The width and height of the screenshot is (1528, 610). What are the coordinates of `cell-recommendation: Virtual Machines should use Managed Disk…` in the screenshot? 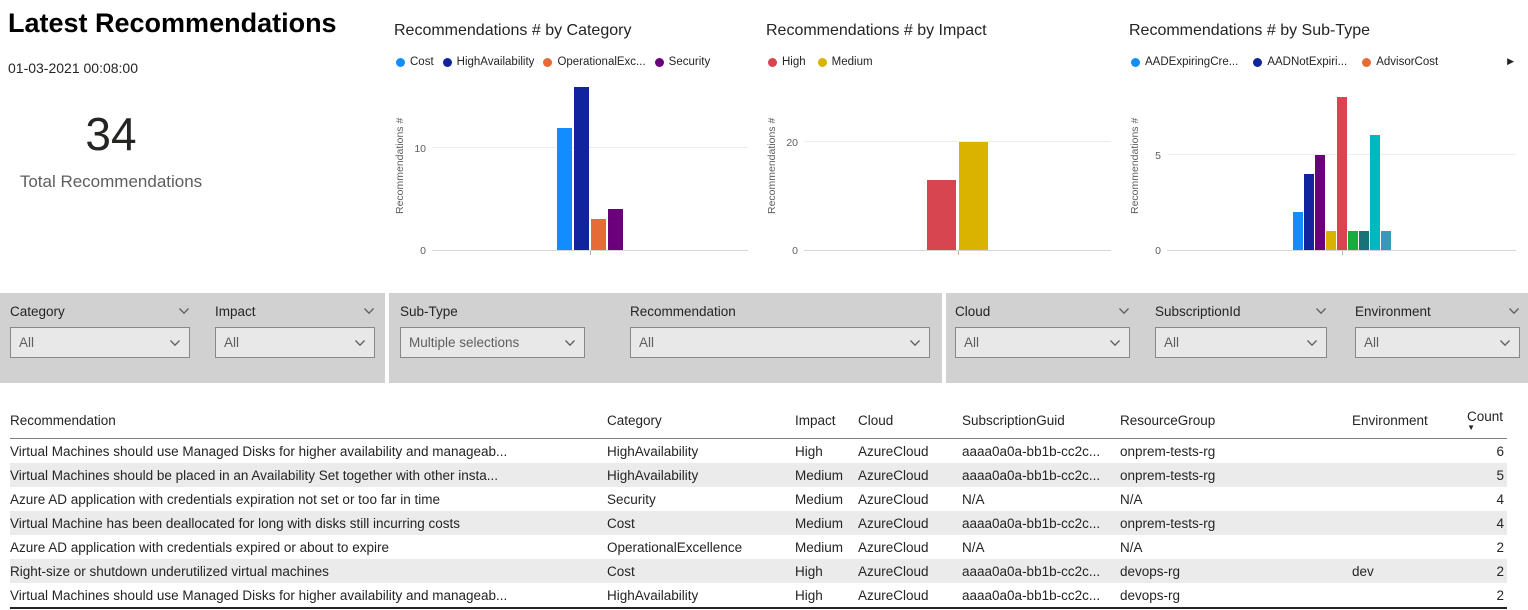 It's located at (259, 451).